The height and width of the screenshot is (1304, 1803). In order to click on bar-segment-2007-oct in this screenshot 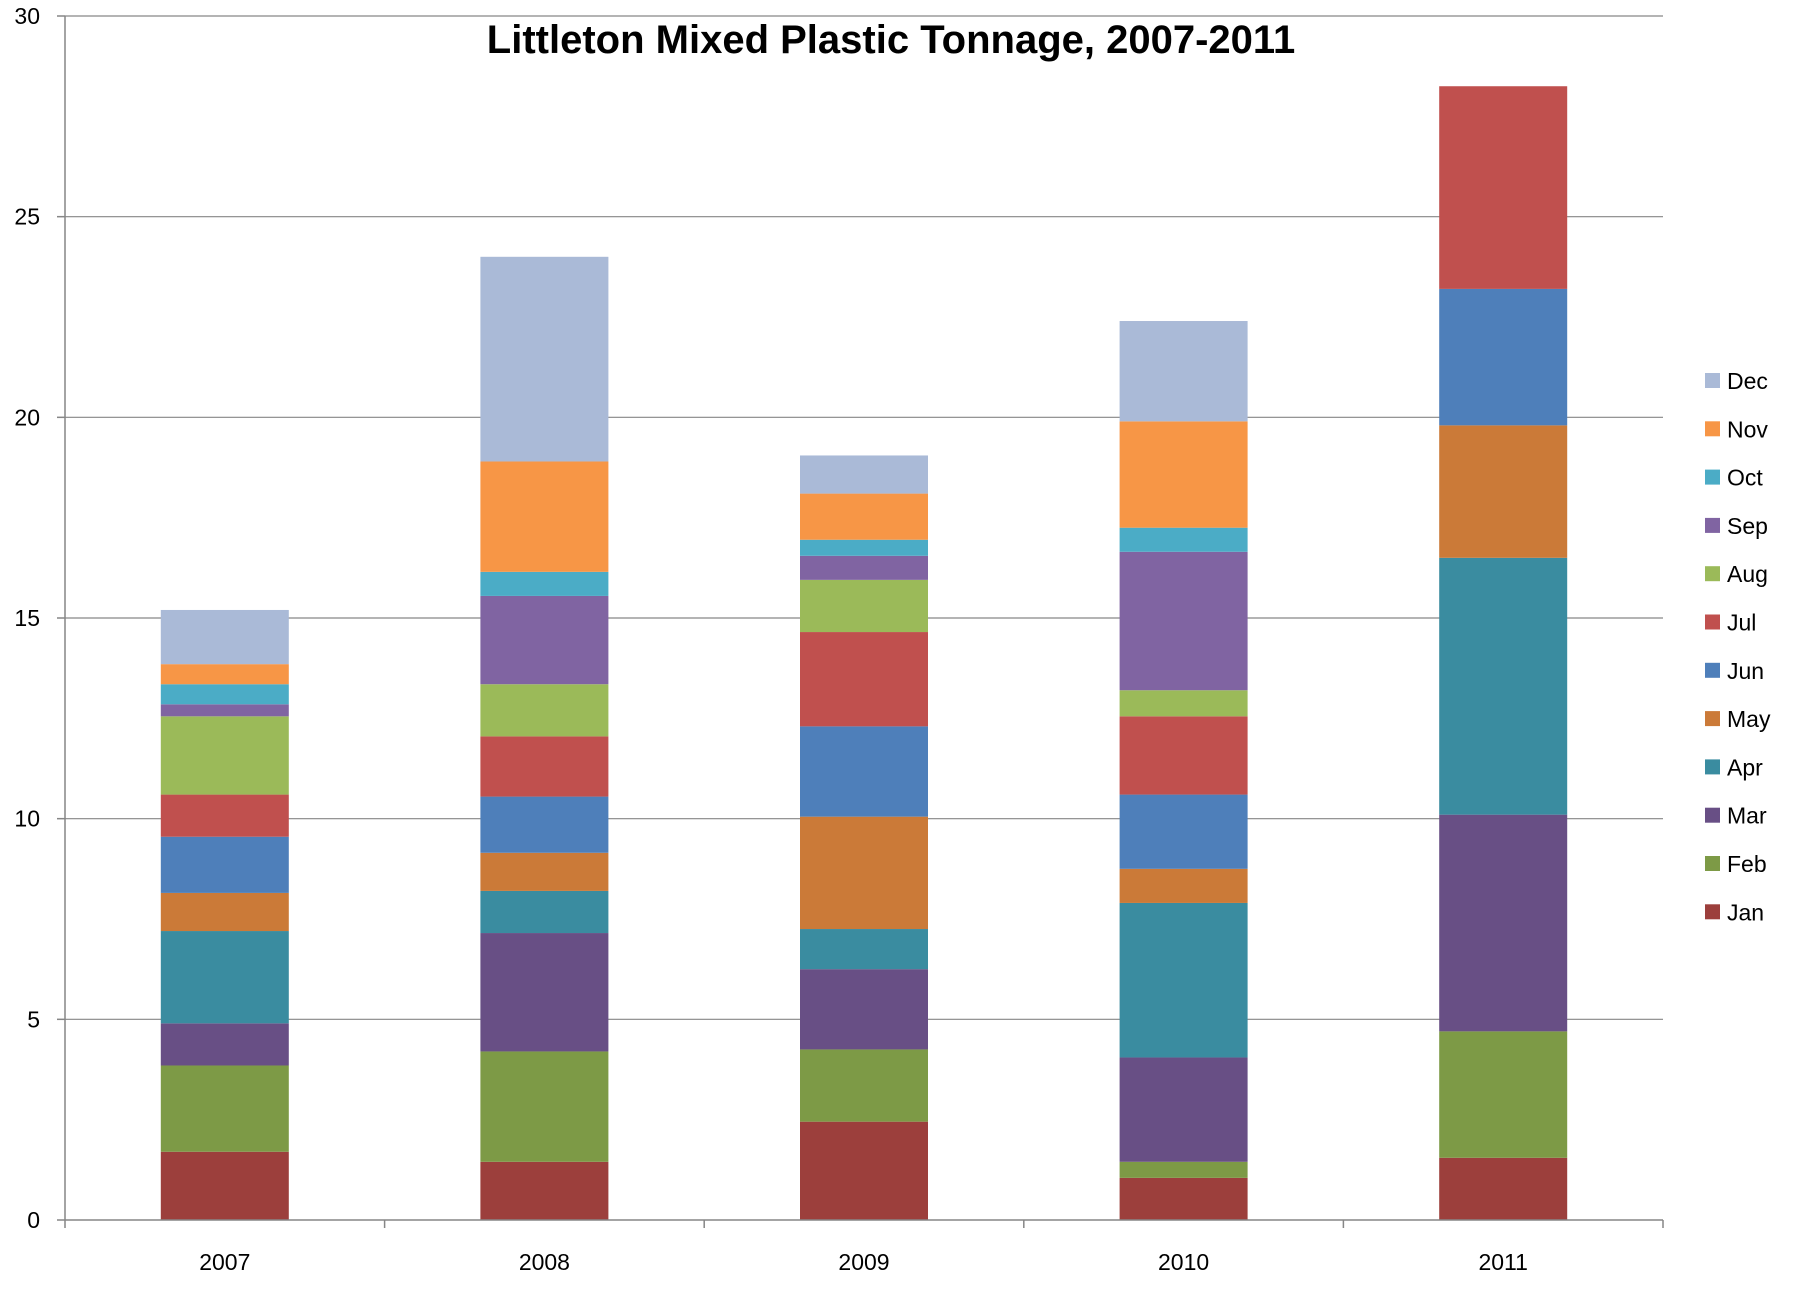, I will do `click(224, 694)`.